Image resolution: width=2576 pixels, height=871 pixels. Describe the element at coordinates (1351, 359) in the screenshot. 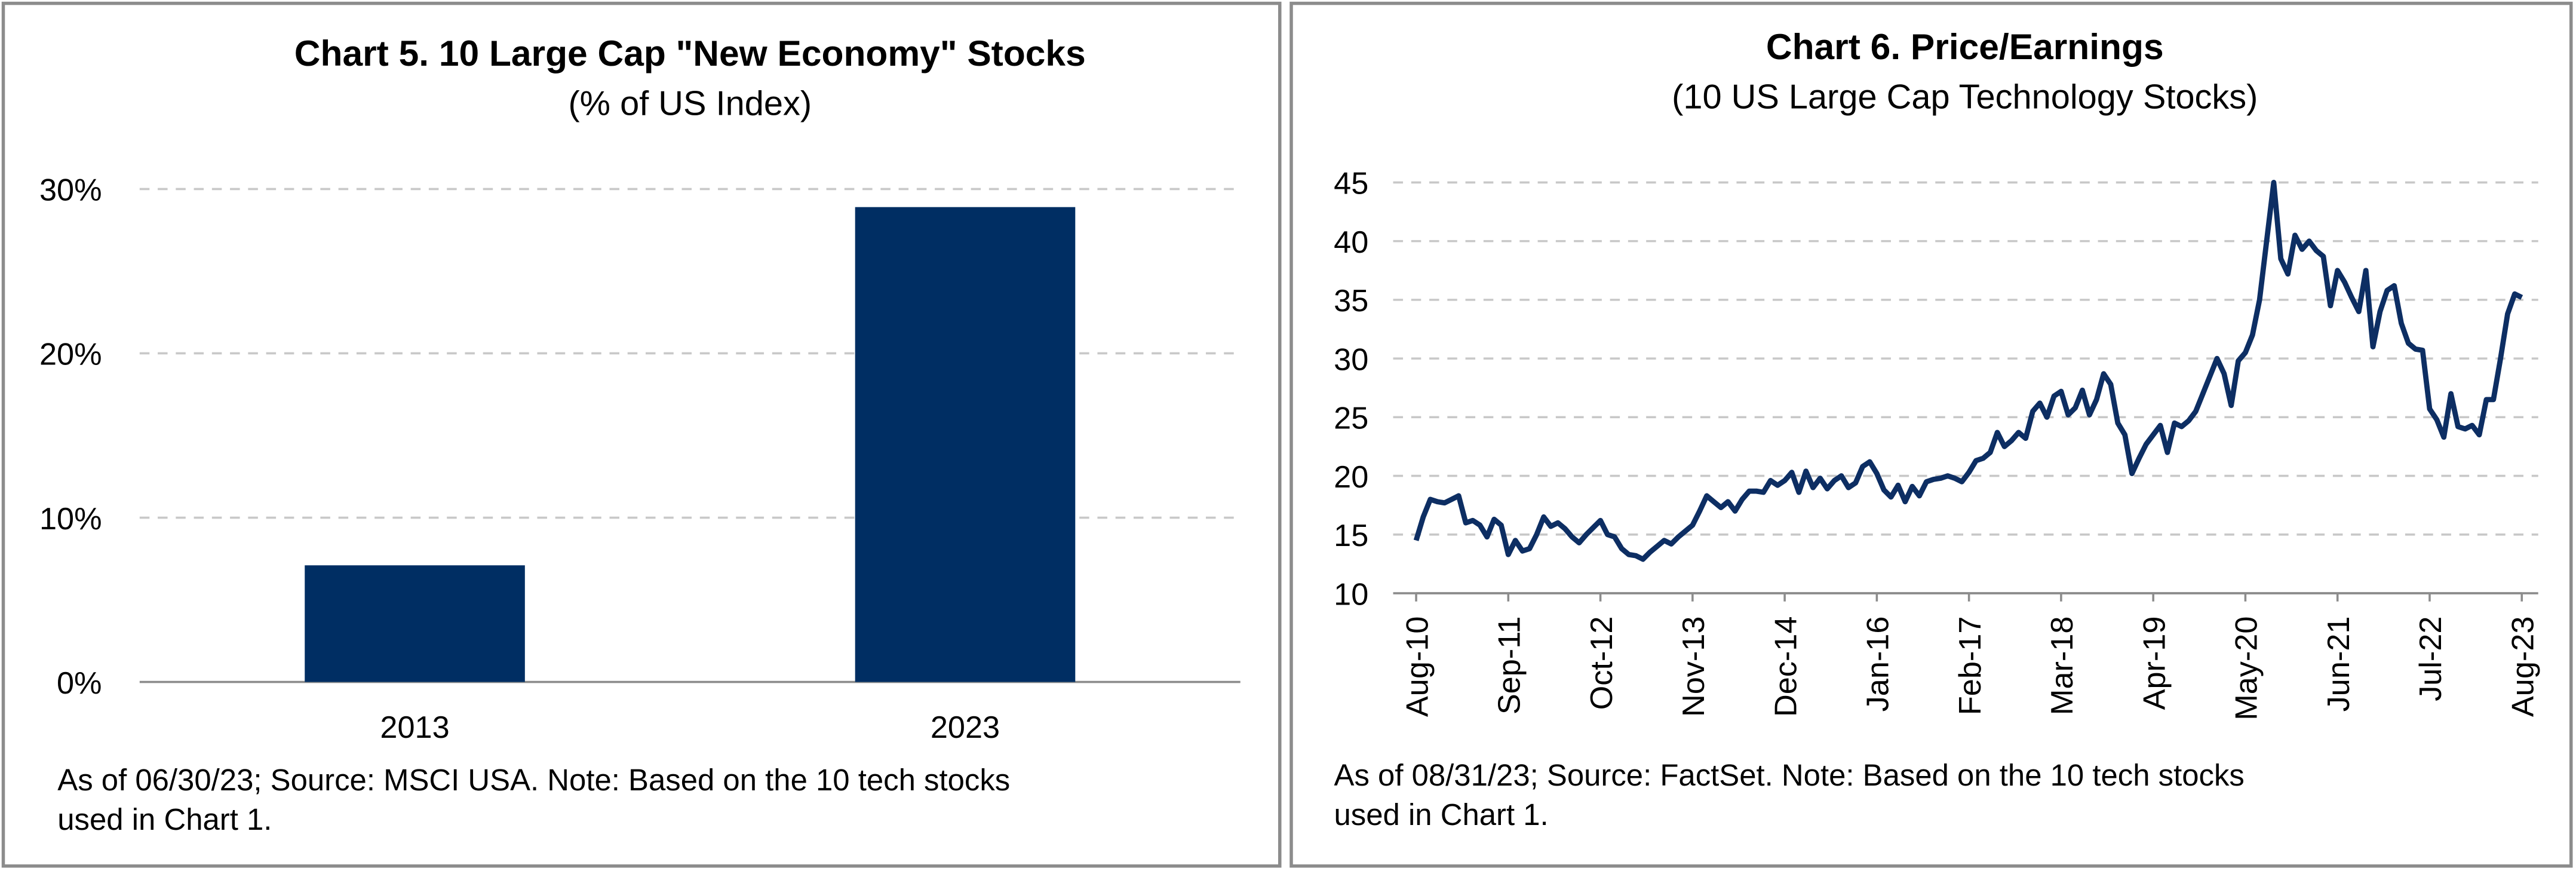

I see `y-tick-label: 30` at that location.